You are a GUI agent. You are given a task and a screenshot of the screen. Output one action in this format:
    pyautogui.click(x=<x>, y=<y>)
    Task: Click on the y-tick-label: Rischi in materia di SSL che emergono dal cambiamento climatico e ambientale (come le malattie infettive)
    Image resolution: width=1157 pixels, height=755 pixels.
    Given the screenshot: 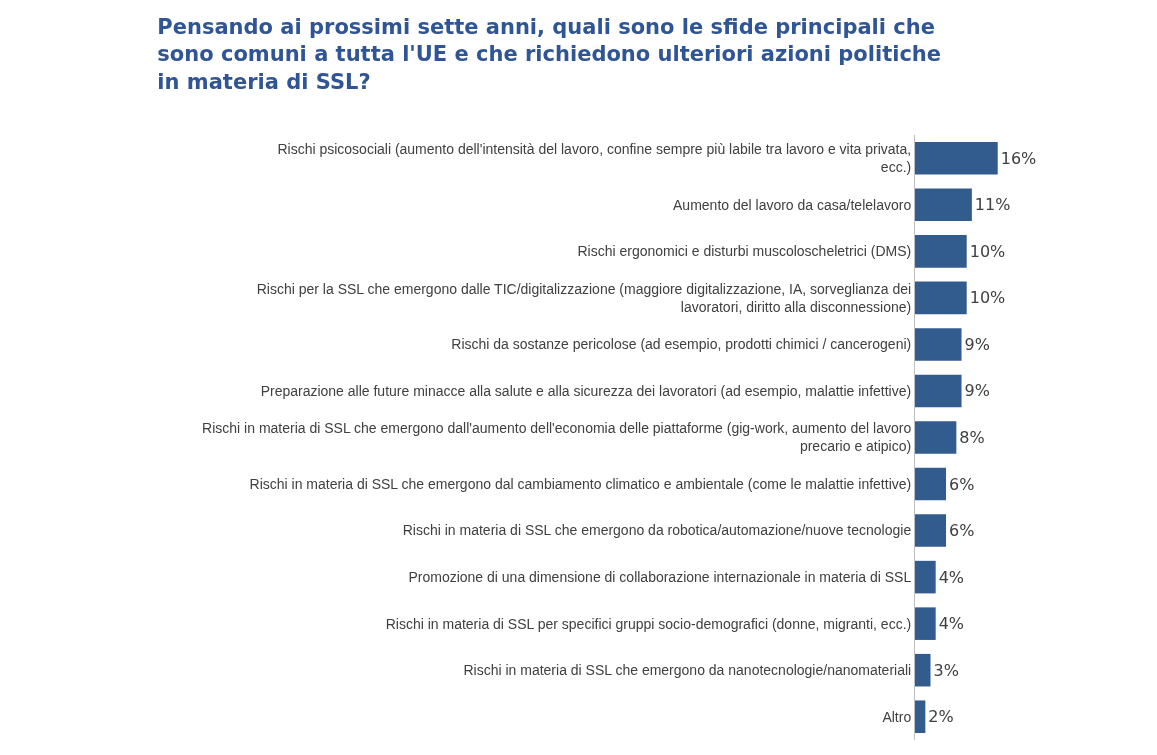 What is the action you would take?
    pyautogui.click(x=580, y=483)
    